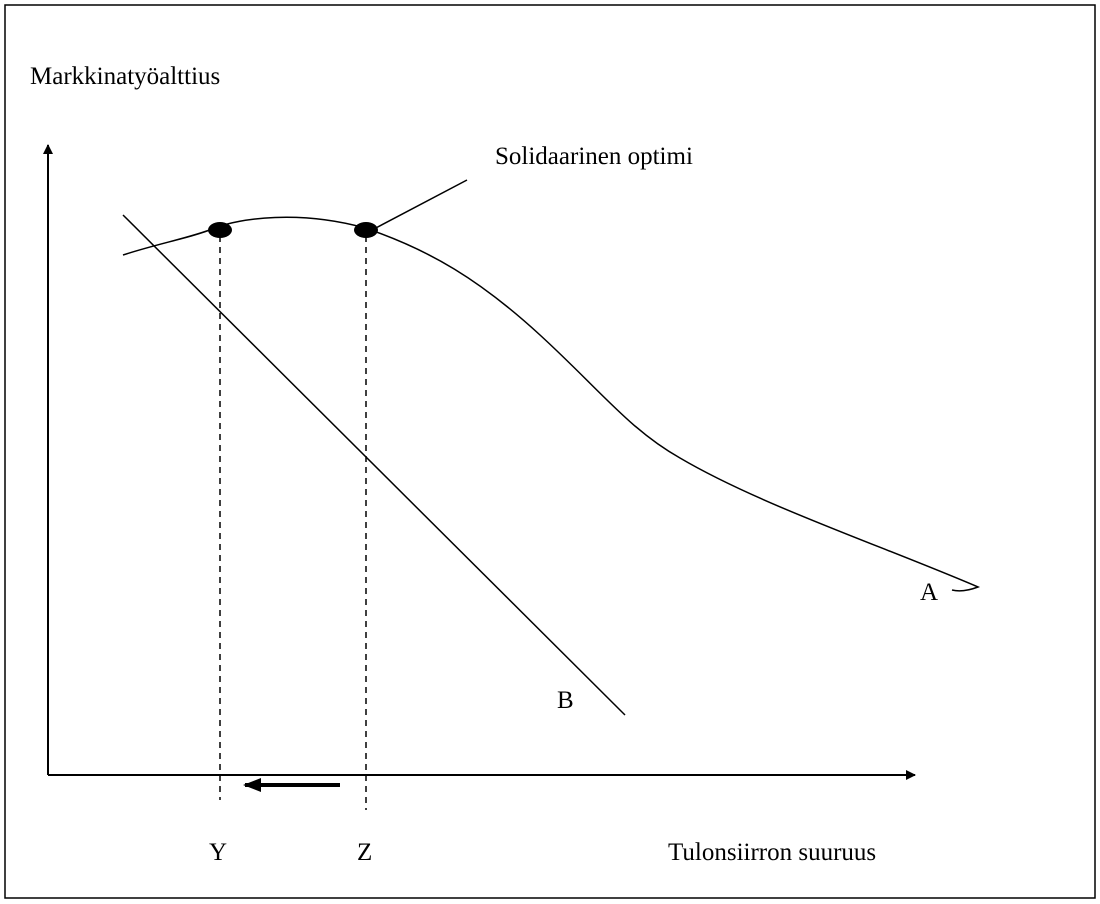  I want to click on y-axis-label: Markkinatyöalttius, so click(125, 76).